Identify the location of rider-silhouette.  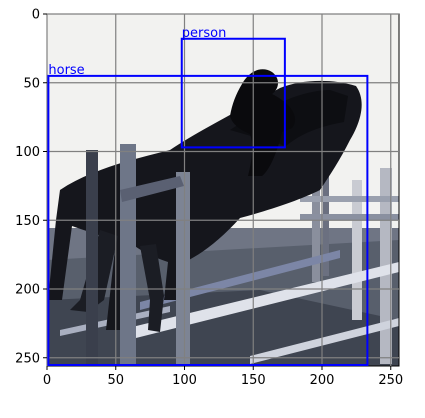
(263, 122).